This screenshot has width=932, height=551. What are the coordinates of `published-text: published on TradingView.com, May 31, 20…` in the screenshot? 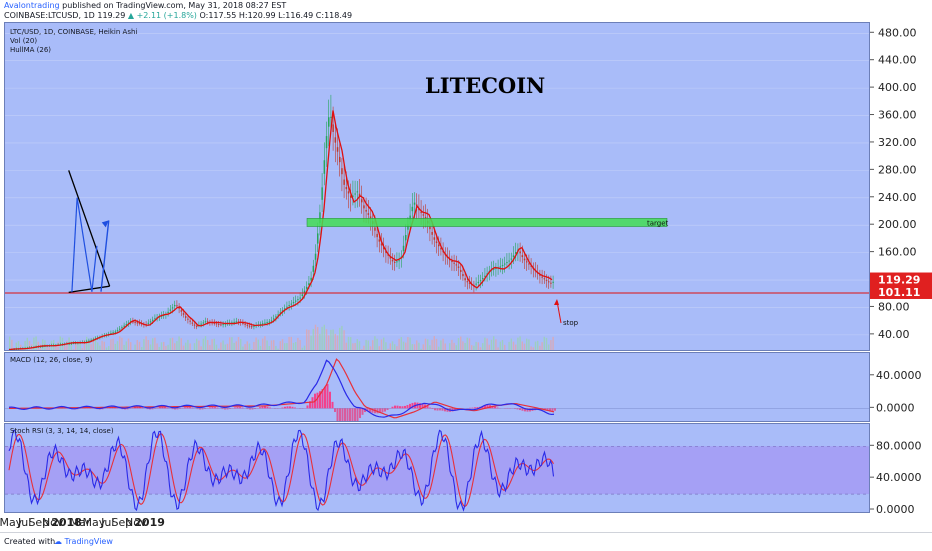 It's located at (173, 5).